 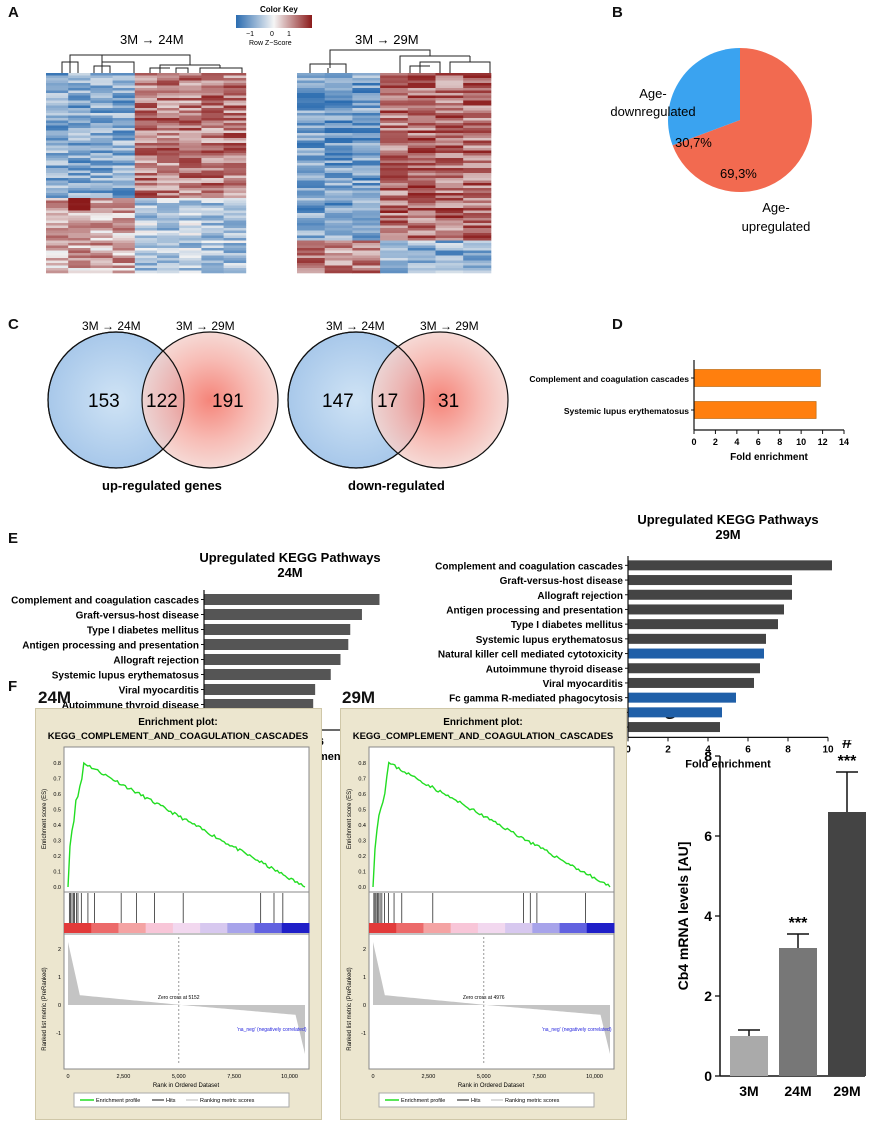 What do you see at coordinates (484, 1077) in the screenshot?
I see `gsea-x-tick: 5,000` at bounding box center [484, 1077].